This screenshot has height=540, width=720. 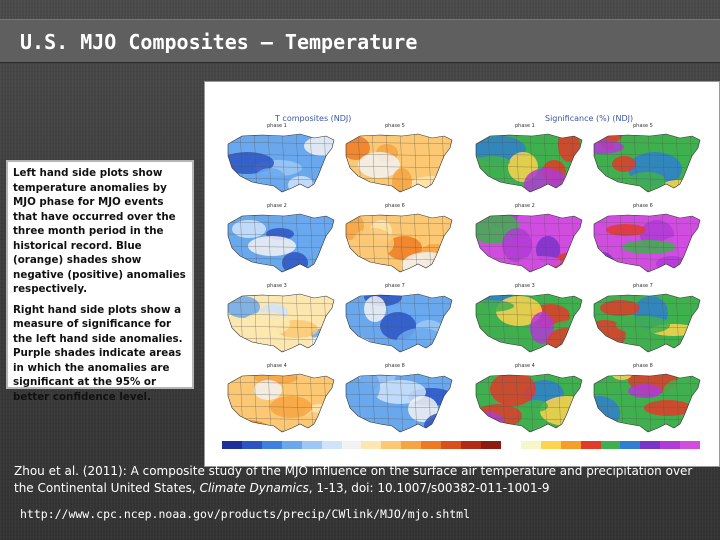 I want to click on left-panel-header: T composites (NDJ), so click(x=313, y=118).